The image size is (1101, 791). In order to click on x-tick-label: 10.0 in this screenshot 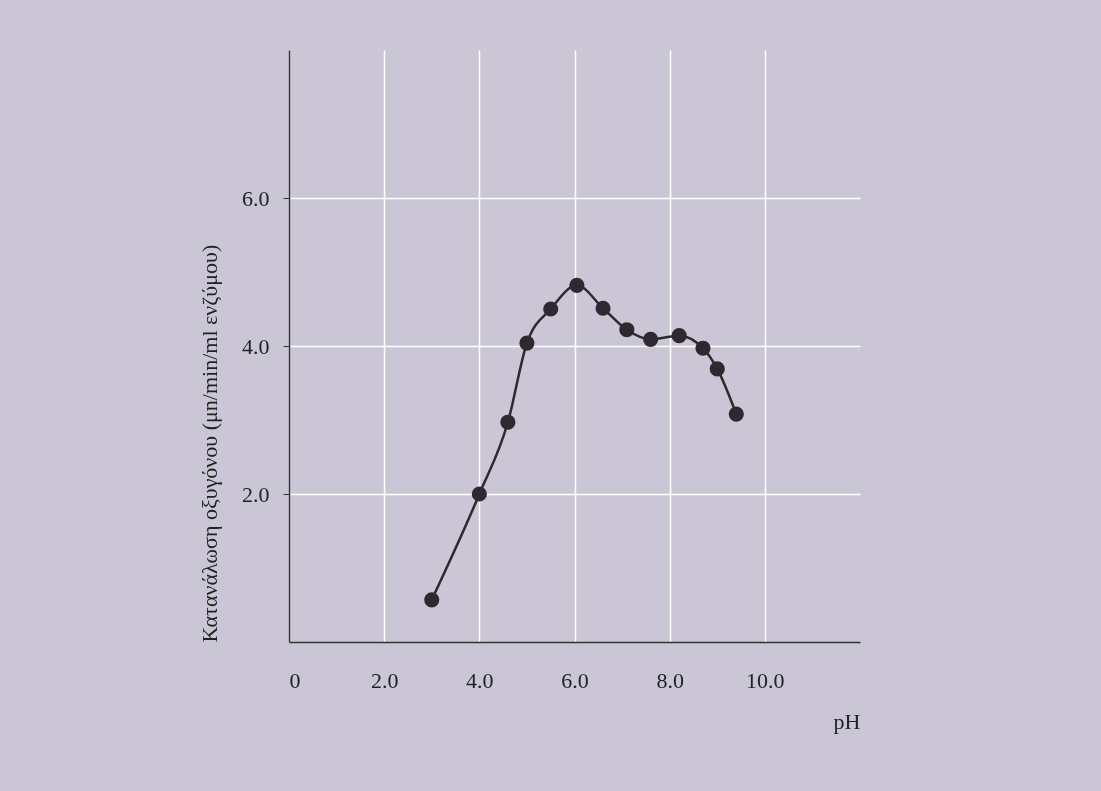, I will do `click(765, 680)`.